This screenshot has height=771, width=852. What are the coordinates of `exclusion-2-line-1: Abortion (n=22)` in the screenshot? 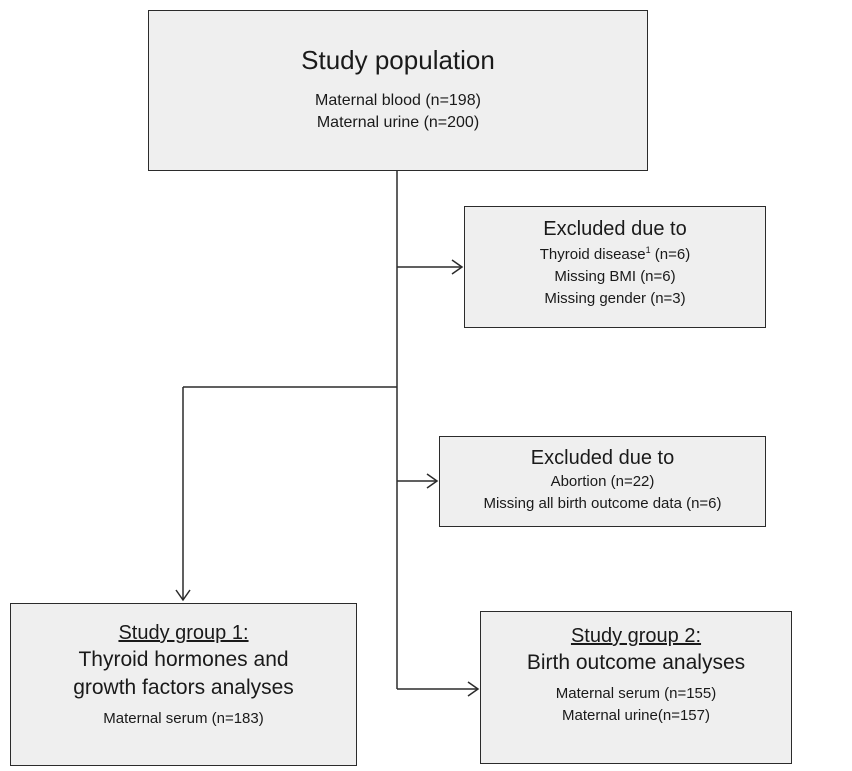 It's located at (602, 481).